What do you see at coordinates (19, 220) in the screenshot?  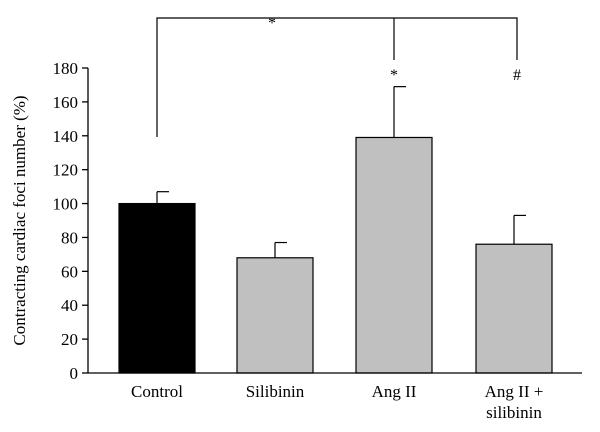 I see `y-axis-title: Contracting cardiac foci number (%)` at bounding box center [19, 220].